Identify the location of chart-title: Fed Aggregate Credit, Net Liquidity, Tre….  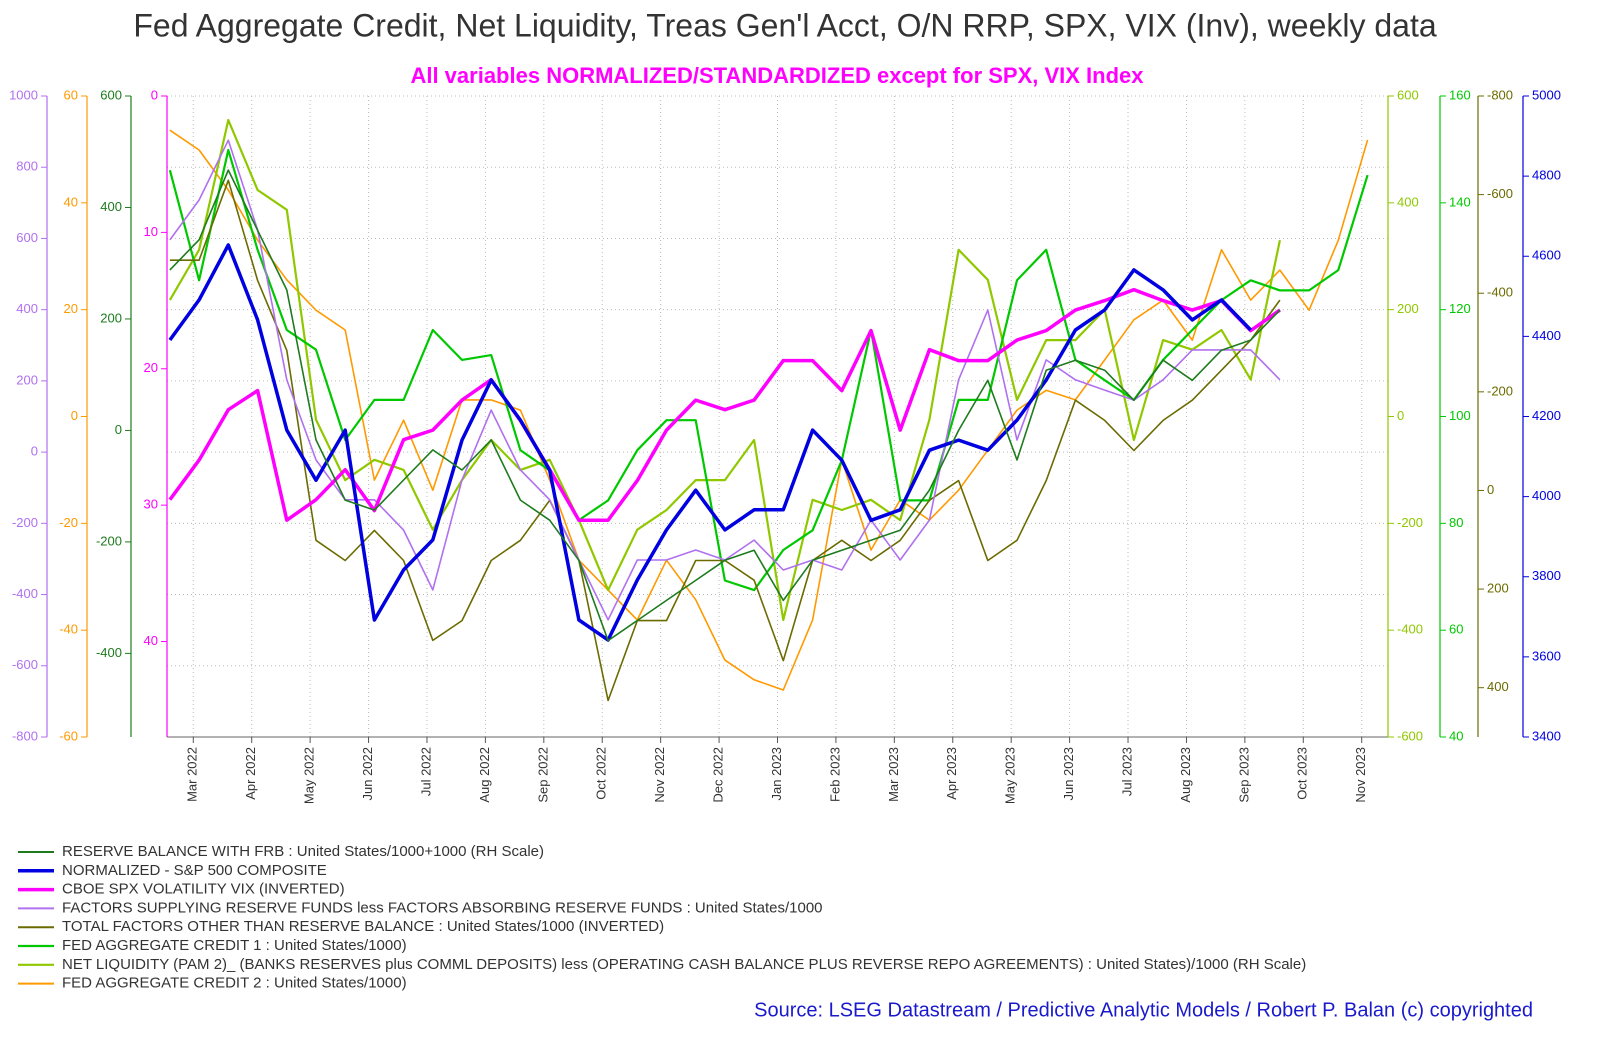
(784, 25).